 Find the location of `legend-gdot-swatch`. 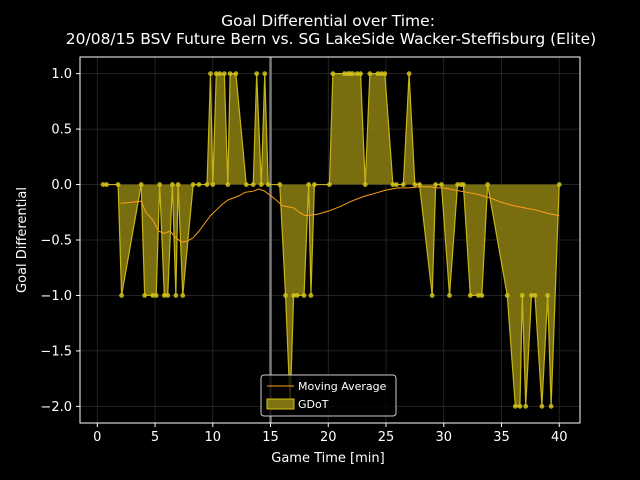

legend-gdot-swatch is located at coordinates (280, 404).